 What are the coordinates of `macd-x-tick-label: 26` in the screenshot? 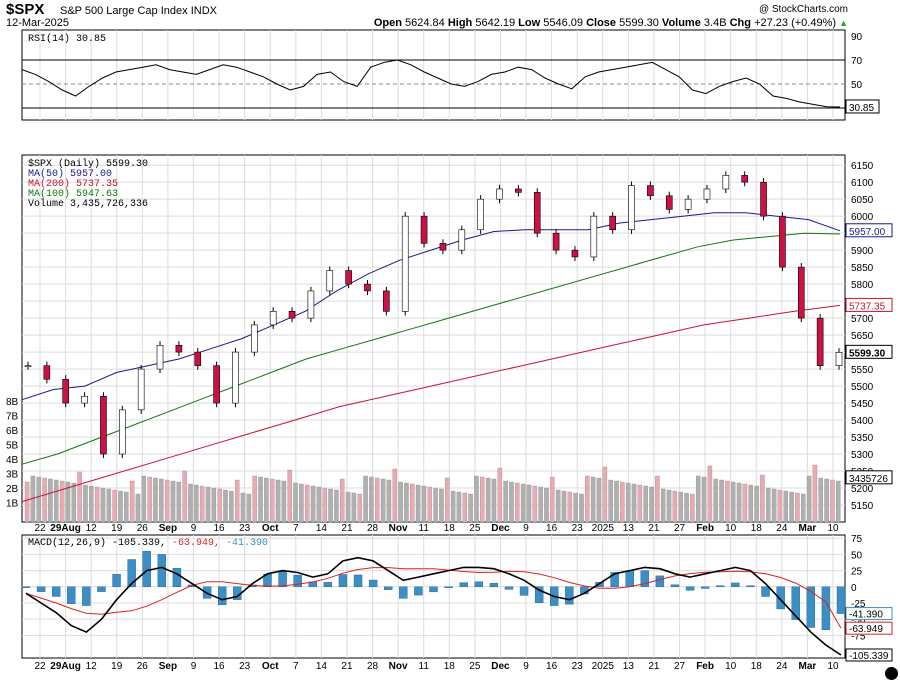 It's located at (143, 666).